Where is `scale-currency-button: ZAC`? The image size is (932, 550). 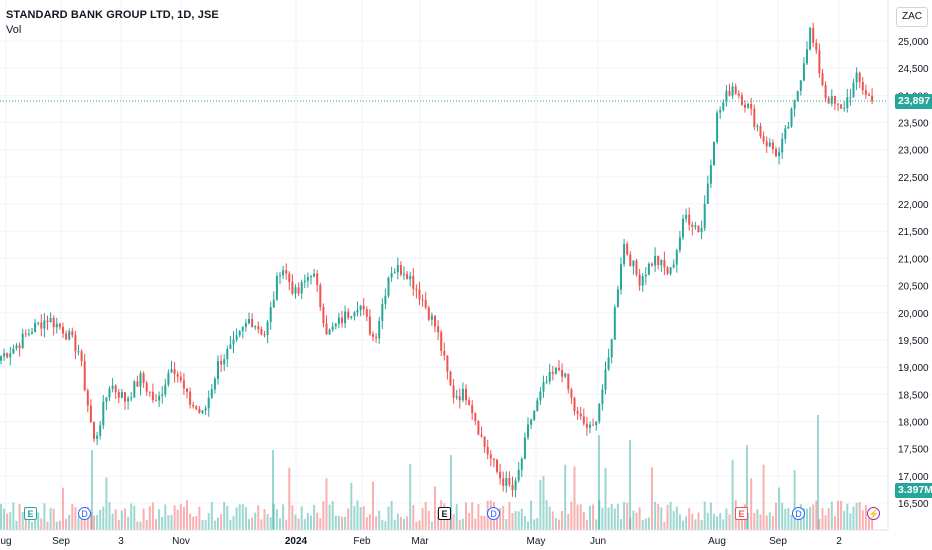 scale-currency-button: ZAC is located at coordinates (912, 17).